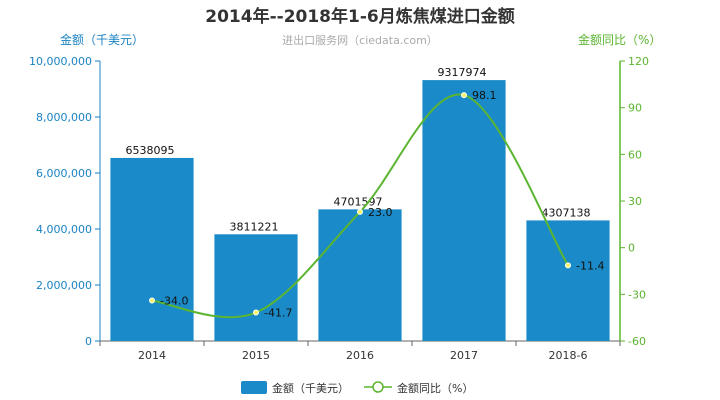 The height and width of the screenshot is (400, 720). I want to click on right-axis-tick-label: 60, so click(635, 154).